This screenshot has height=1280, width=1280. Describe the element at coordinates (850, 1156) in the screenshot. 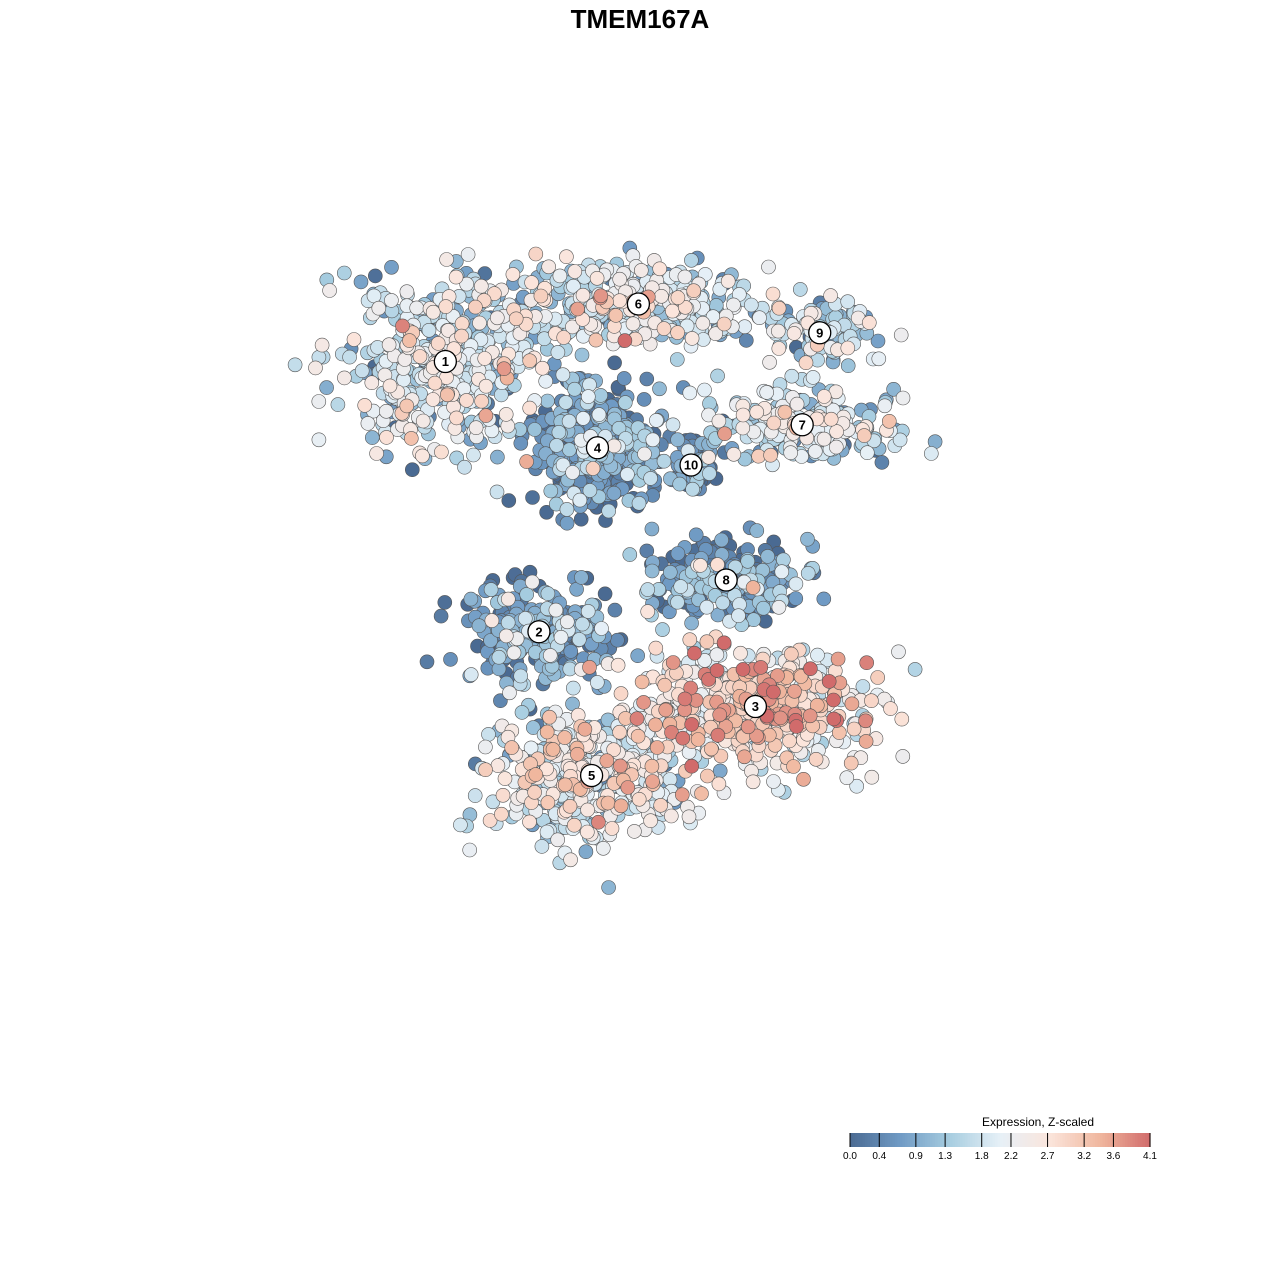

I see `colorbar-tick-label: 0.0` at that location.